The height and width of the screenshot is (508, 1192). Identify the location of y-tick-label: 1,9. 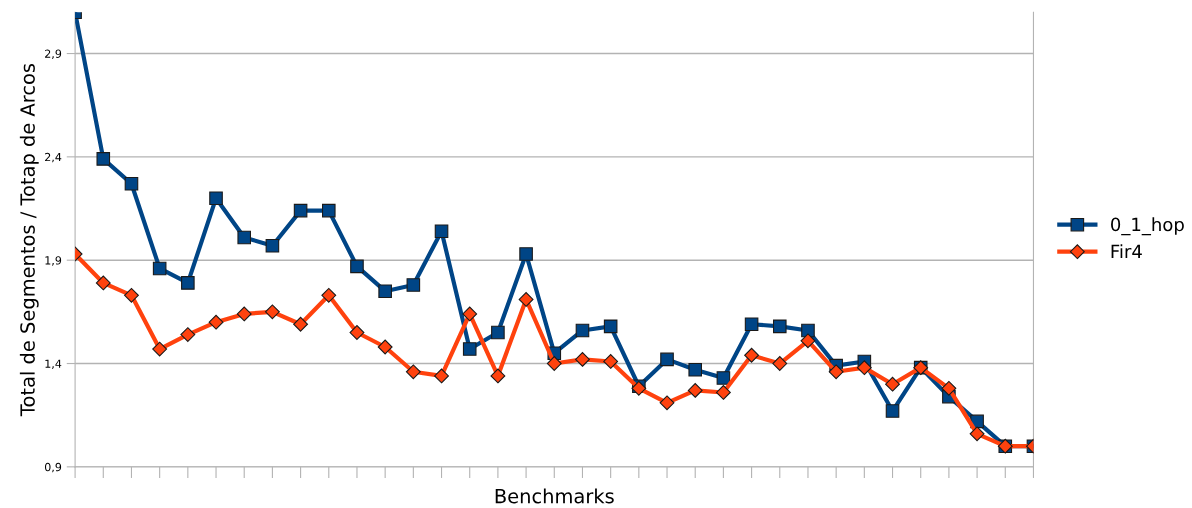
(53, 261).